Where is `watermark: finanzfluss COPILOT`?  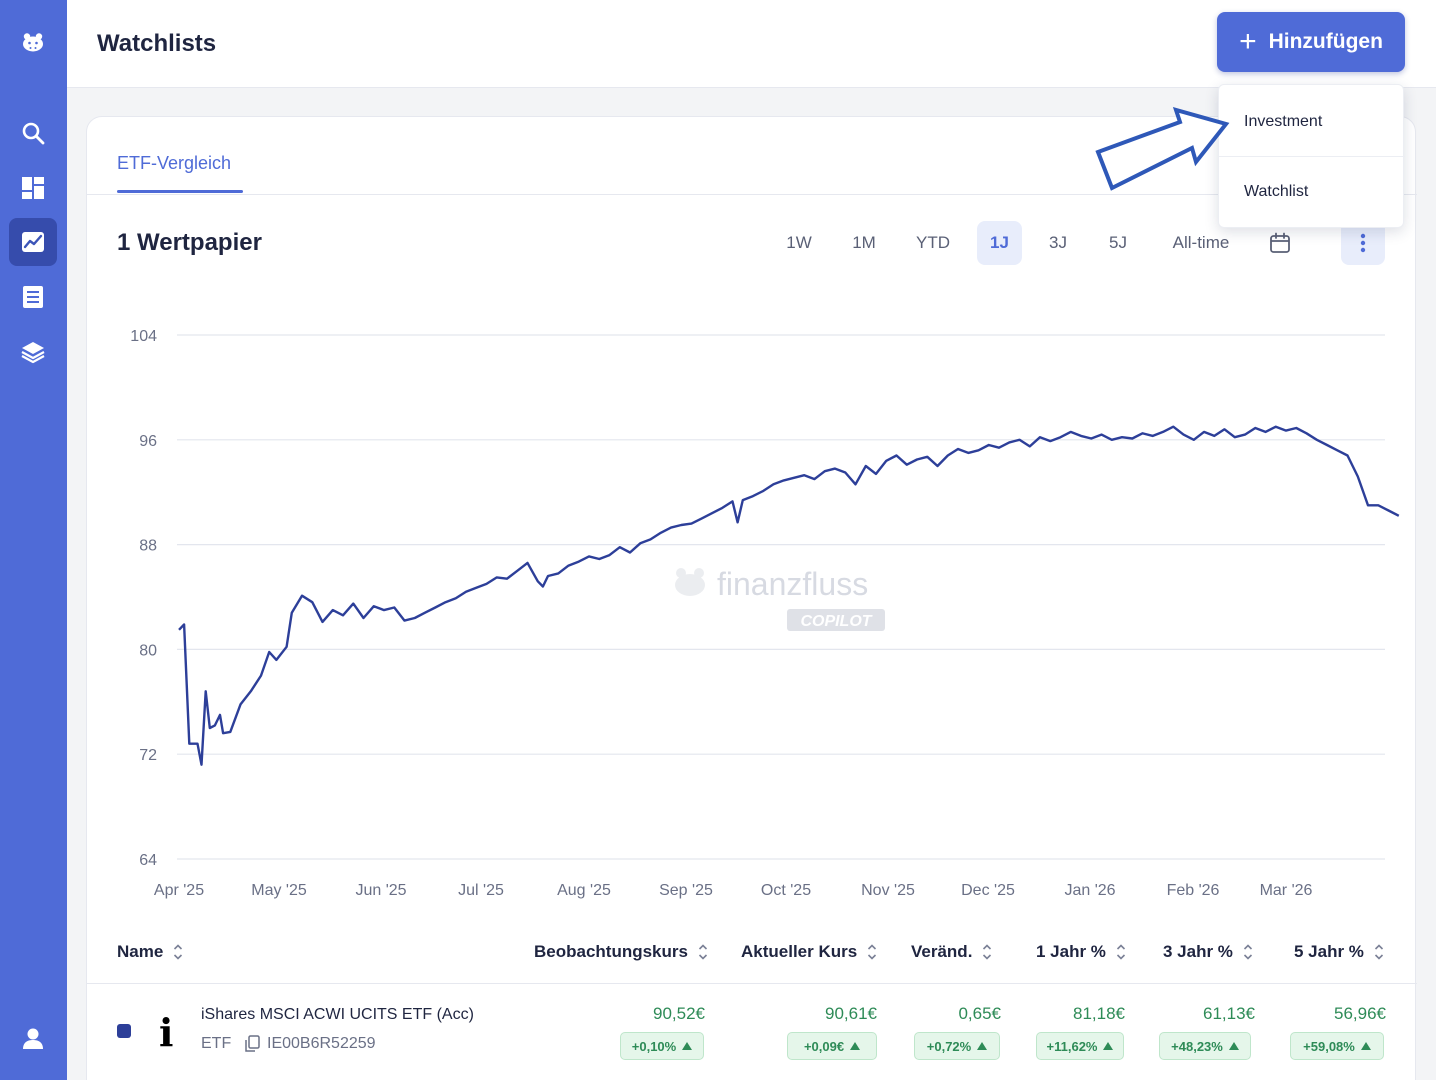
watermark: finanzfluss COPILOT is located at coordinates (780, 598).